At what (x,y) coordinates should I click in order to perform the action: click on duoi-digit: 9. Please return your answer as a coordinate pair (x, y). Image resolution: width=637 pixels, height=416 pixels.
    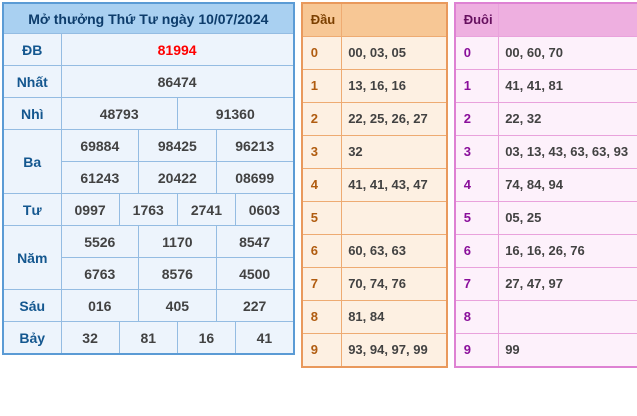
    Looking at the image, I should click on (477, 350).